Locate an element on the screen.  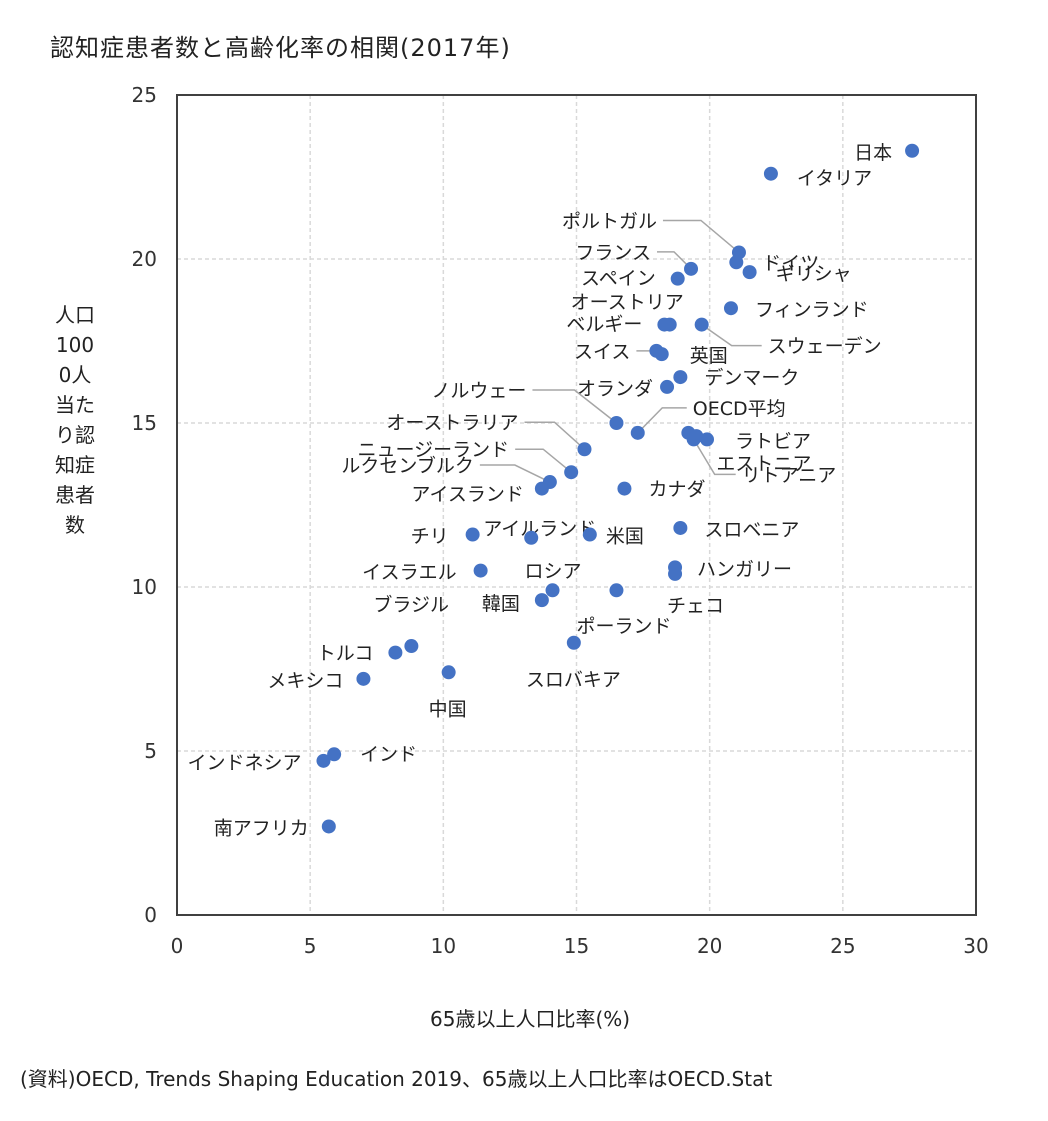
y-tick-label: 5 is located at coordinates (150, 751).